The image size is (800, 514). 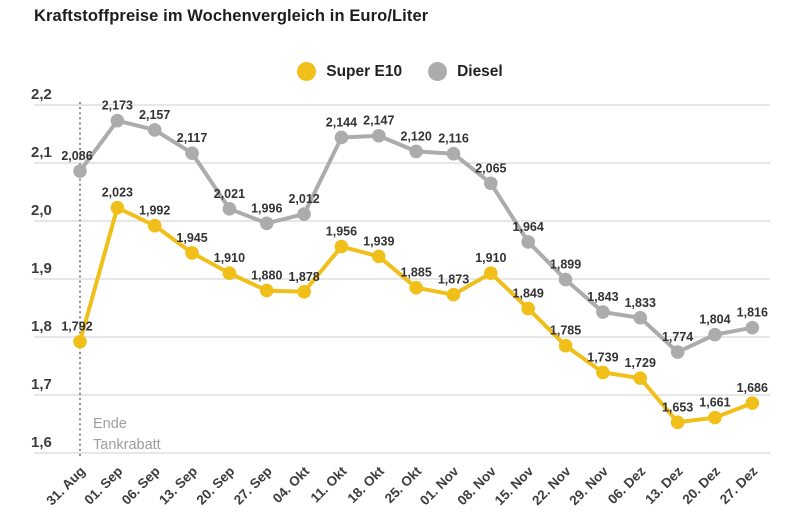 What do you see at coordinates (476, 485) in the screenshot?
I see `x-axis-tick-label: 08. Nov` at bounding box center [476, 485].